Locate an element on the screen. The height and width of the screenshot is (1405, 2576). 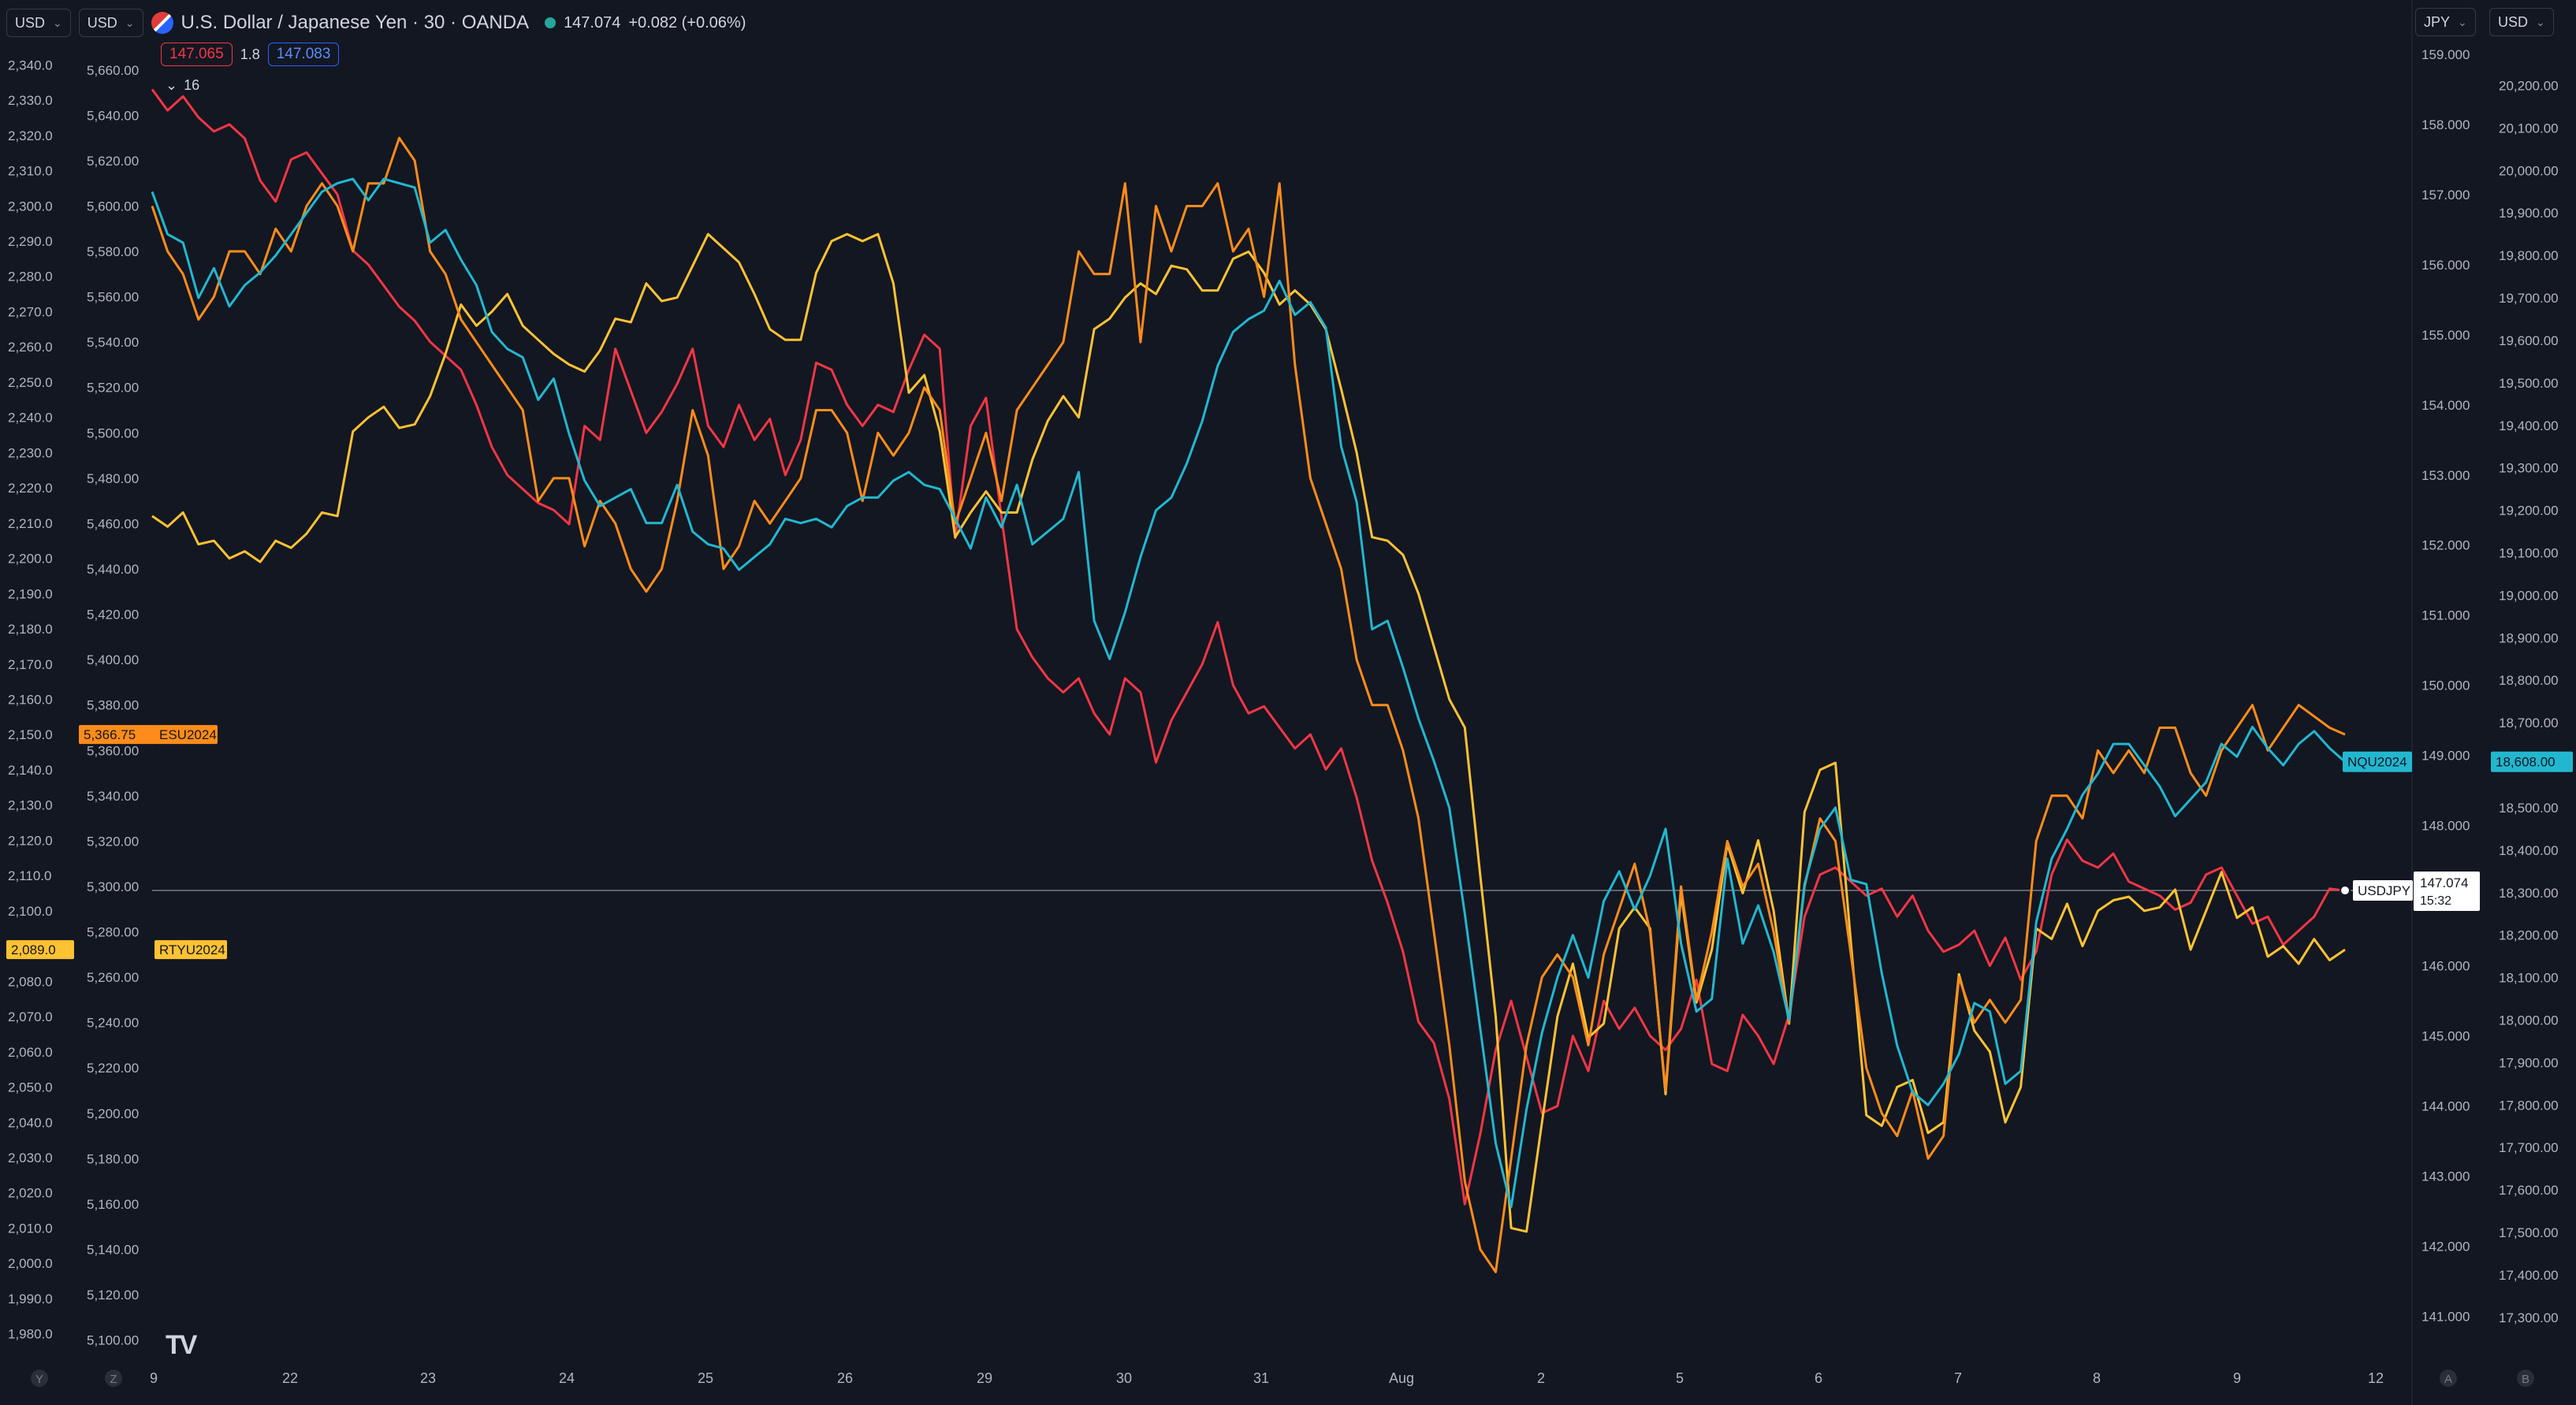
es-symbol-label: ESU2024 is located at coordinates (188, 734).